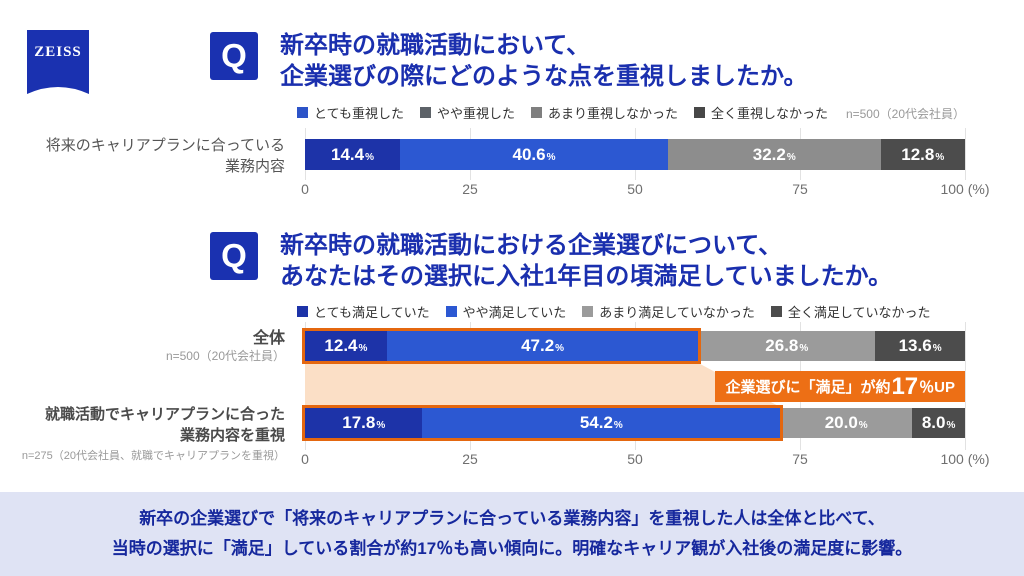 The height and width of the screenshot is (576, 1024). Describe the element at coordinates (937, 387) in the screenshot. I see `callout-suffix: ％UP` at that location.